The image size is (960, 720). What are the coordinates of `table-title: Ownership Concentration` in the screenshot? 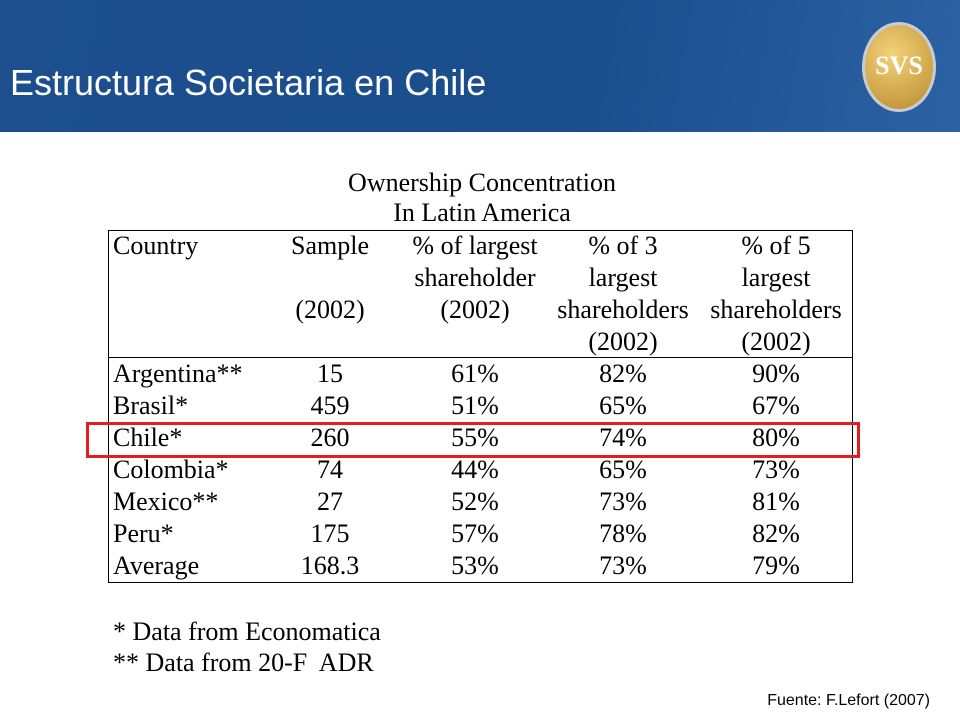 It's located at (482, 182).